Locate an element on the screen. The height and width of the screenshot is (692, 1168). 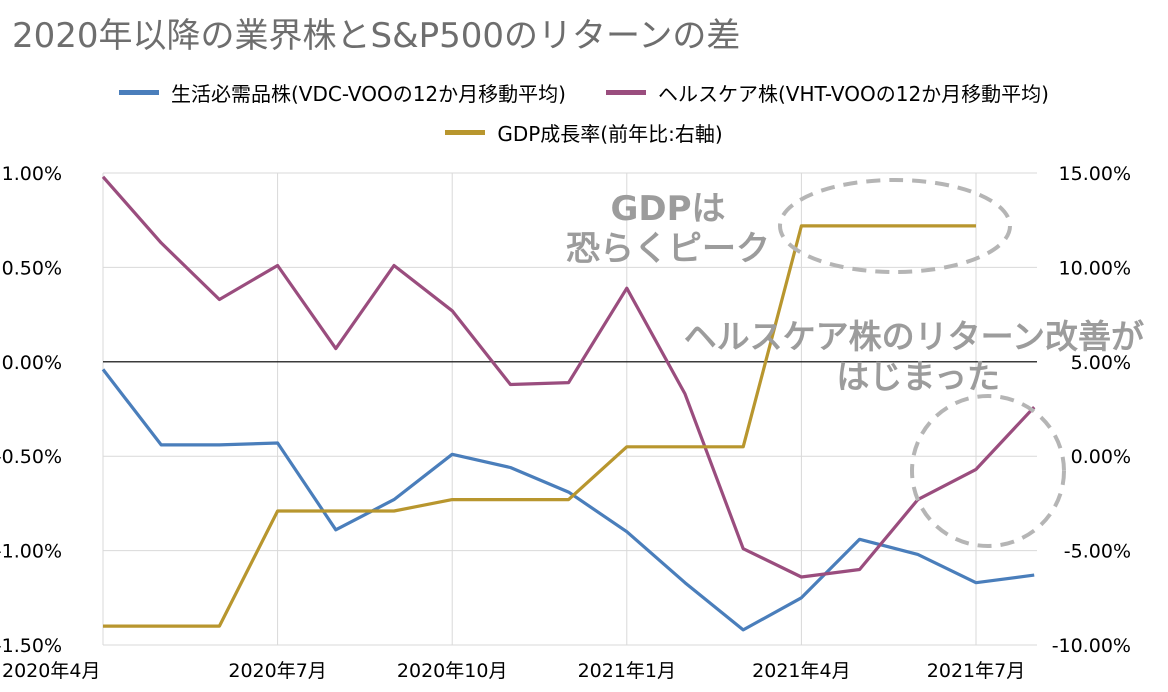
x-tick-label: 2021年7月 is located at coordinates (976, 671).